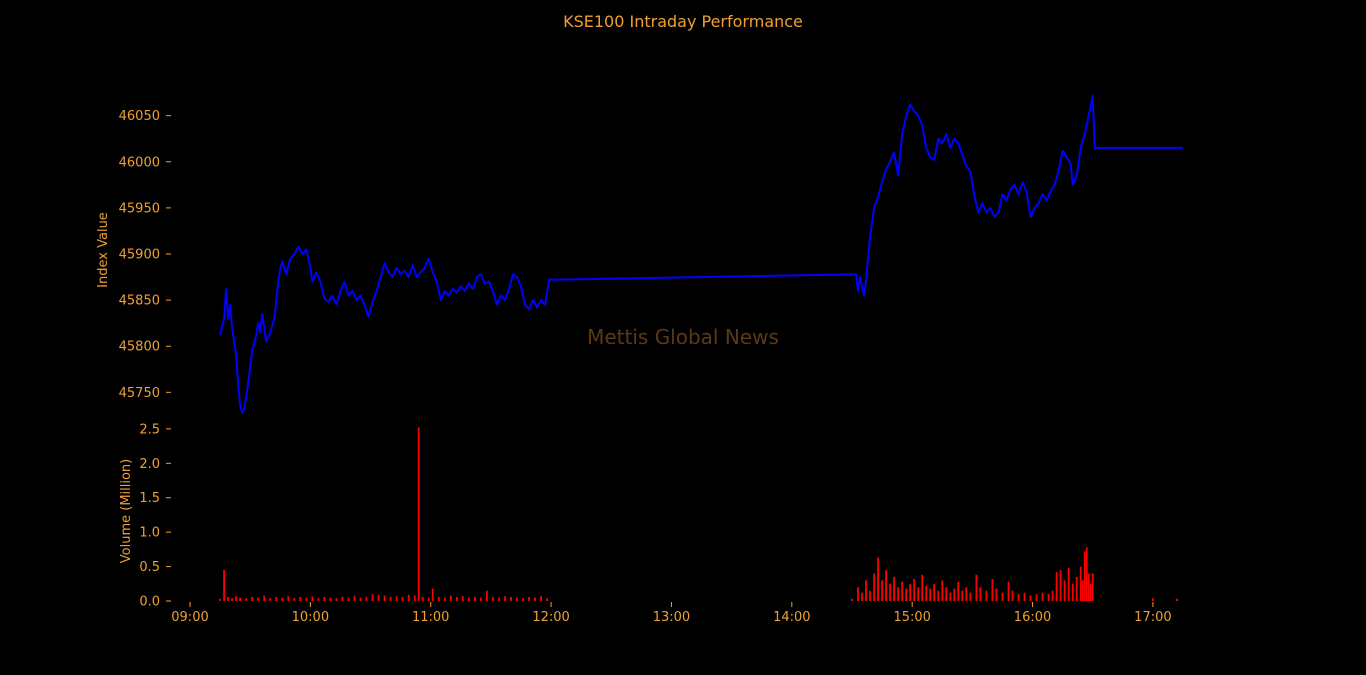  Describe the element at coordinates (139, 393) in the screenshot. I see `index-y-tick-label: 45750` at that location.